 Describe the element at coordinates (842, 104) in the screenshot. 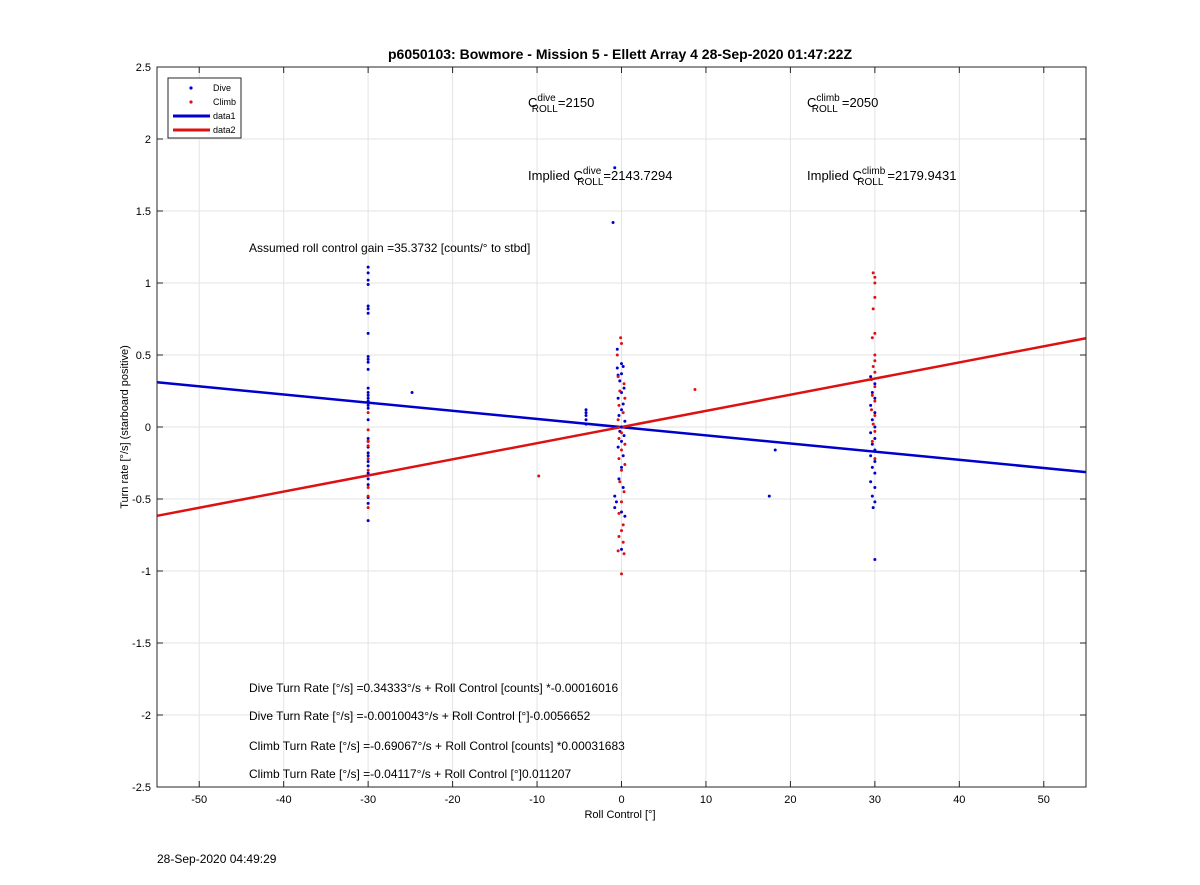

I see `c-climb-annotation: Cclimb ROLL =2050` at that location.